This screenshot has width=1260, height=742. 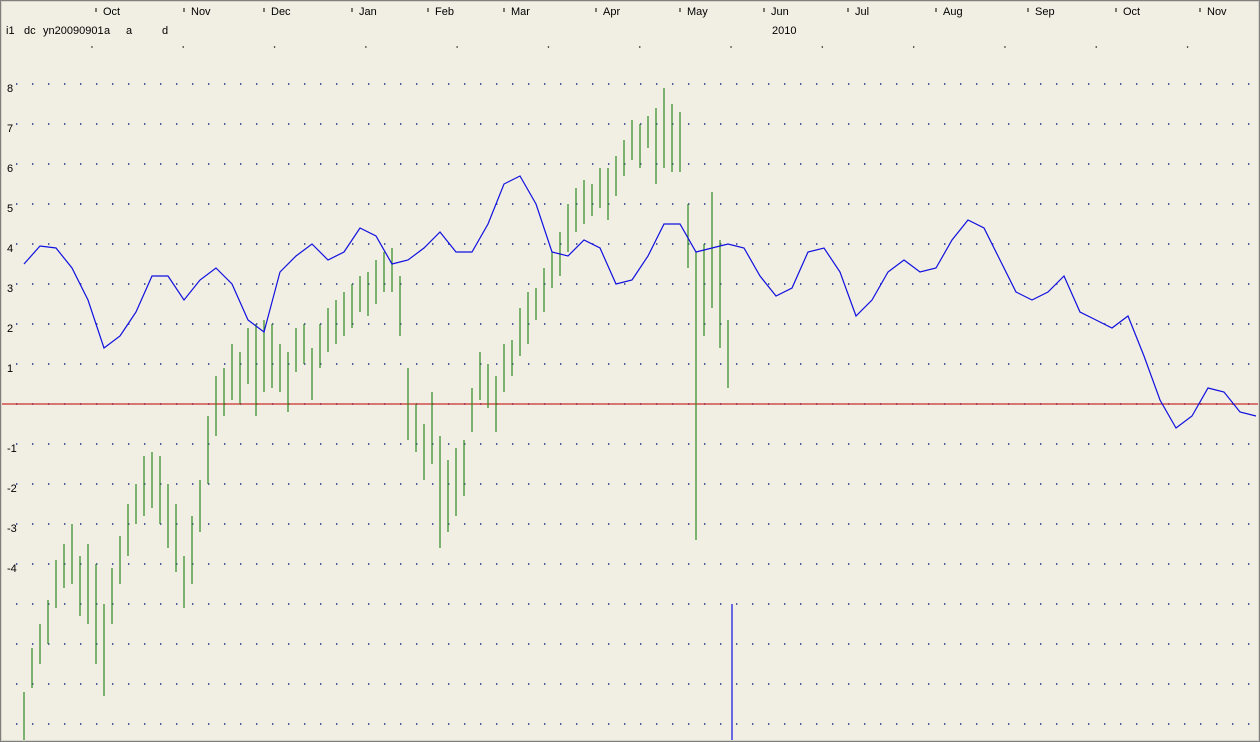 What do you see at coordinates (165, 31) in the screenshot?
I see `header-label: d` at bounding box center [165, 31].